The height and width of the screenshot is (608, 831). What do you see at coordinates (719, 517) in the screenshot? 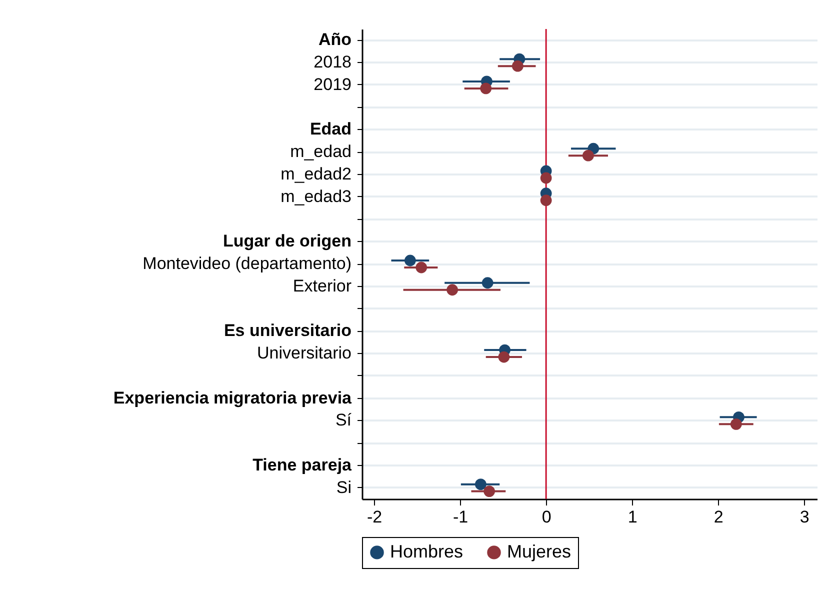
I see `x-tick-label: 2` at bounding box center [719, 517].